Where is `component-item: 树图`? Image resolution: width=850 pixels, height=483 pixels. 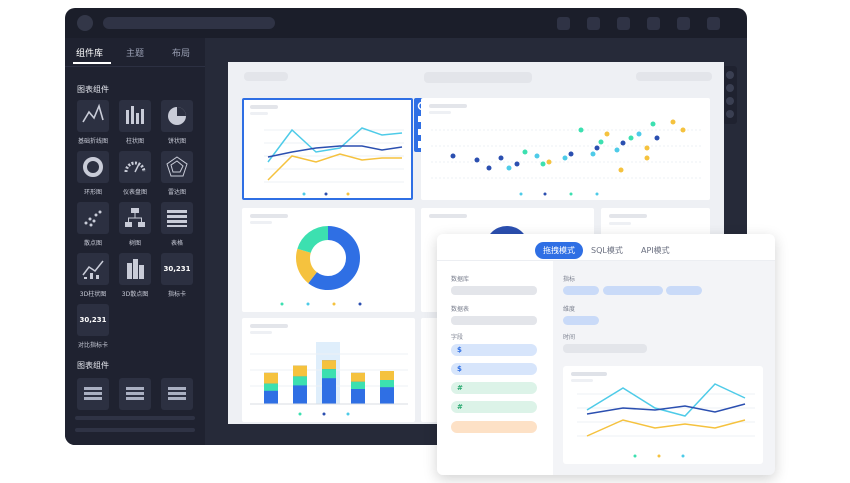 component-item: 树图 is located at coordinates (135, 224).